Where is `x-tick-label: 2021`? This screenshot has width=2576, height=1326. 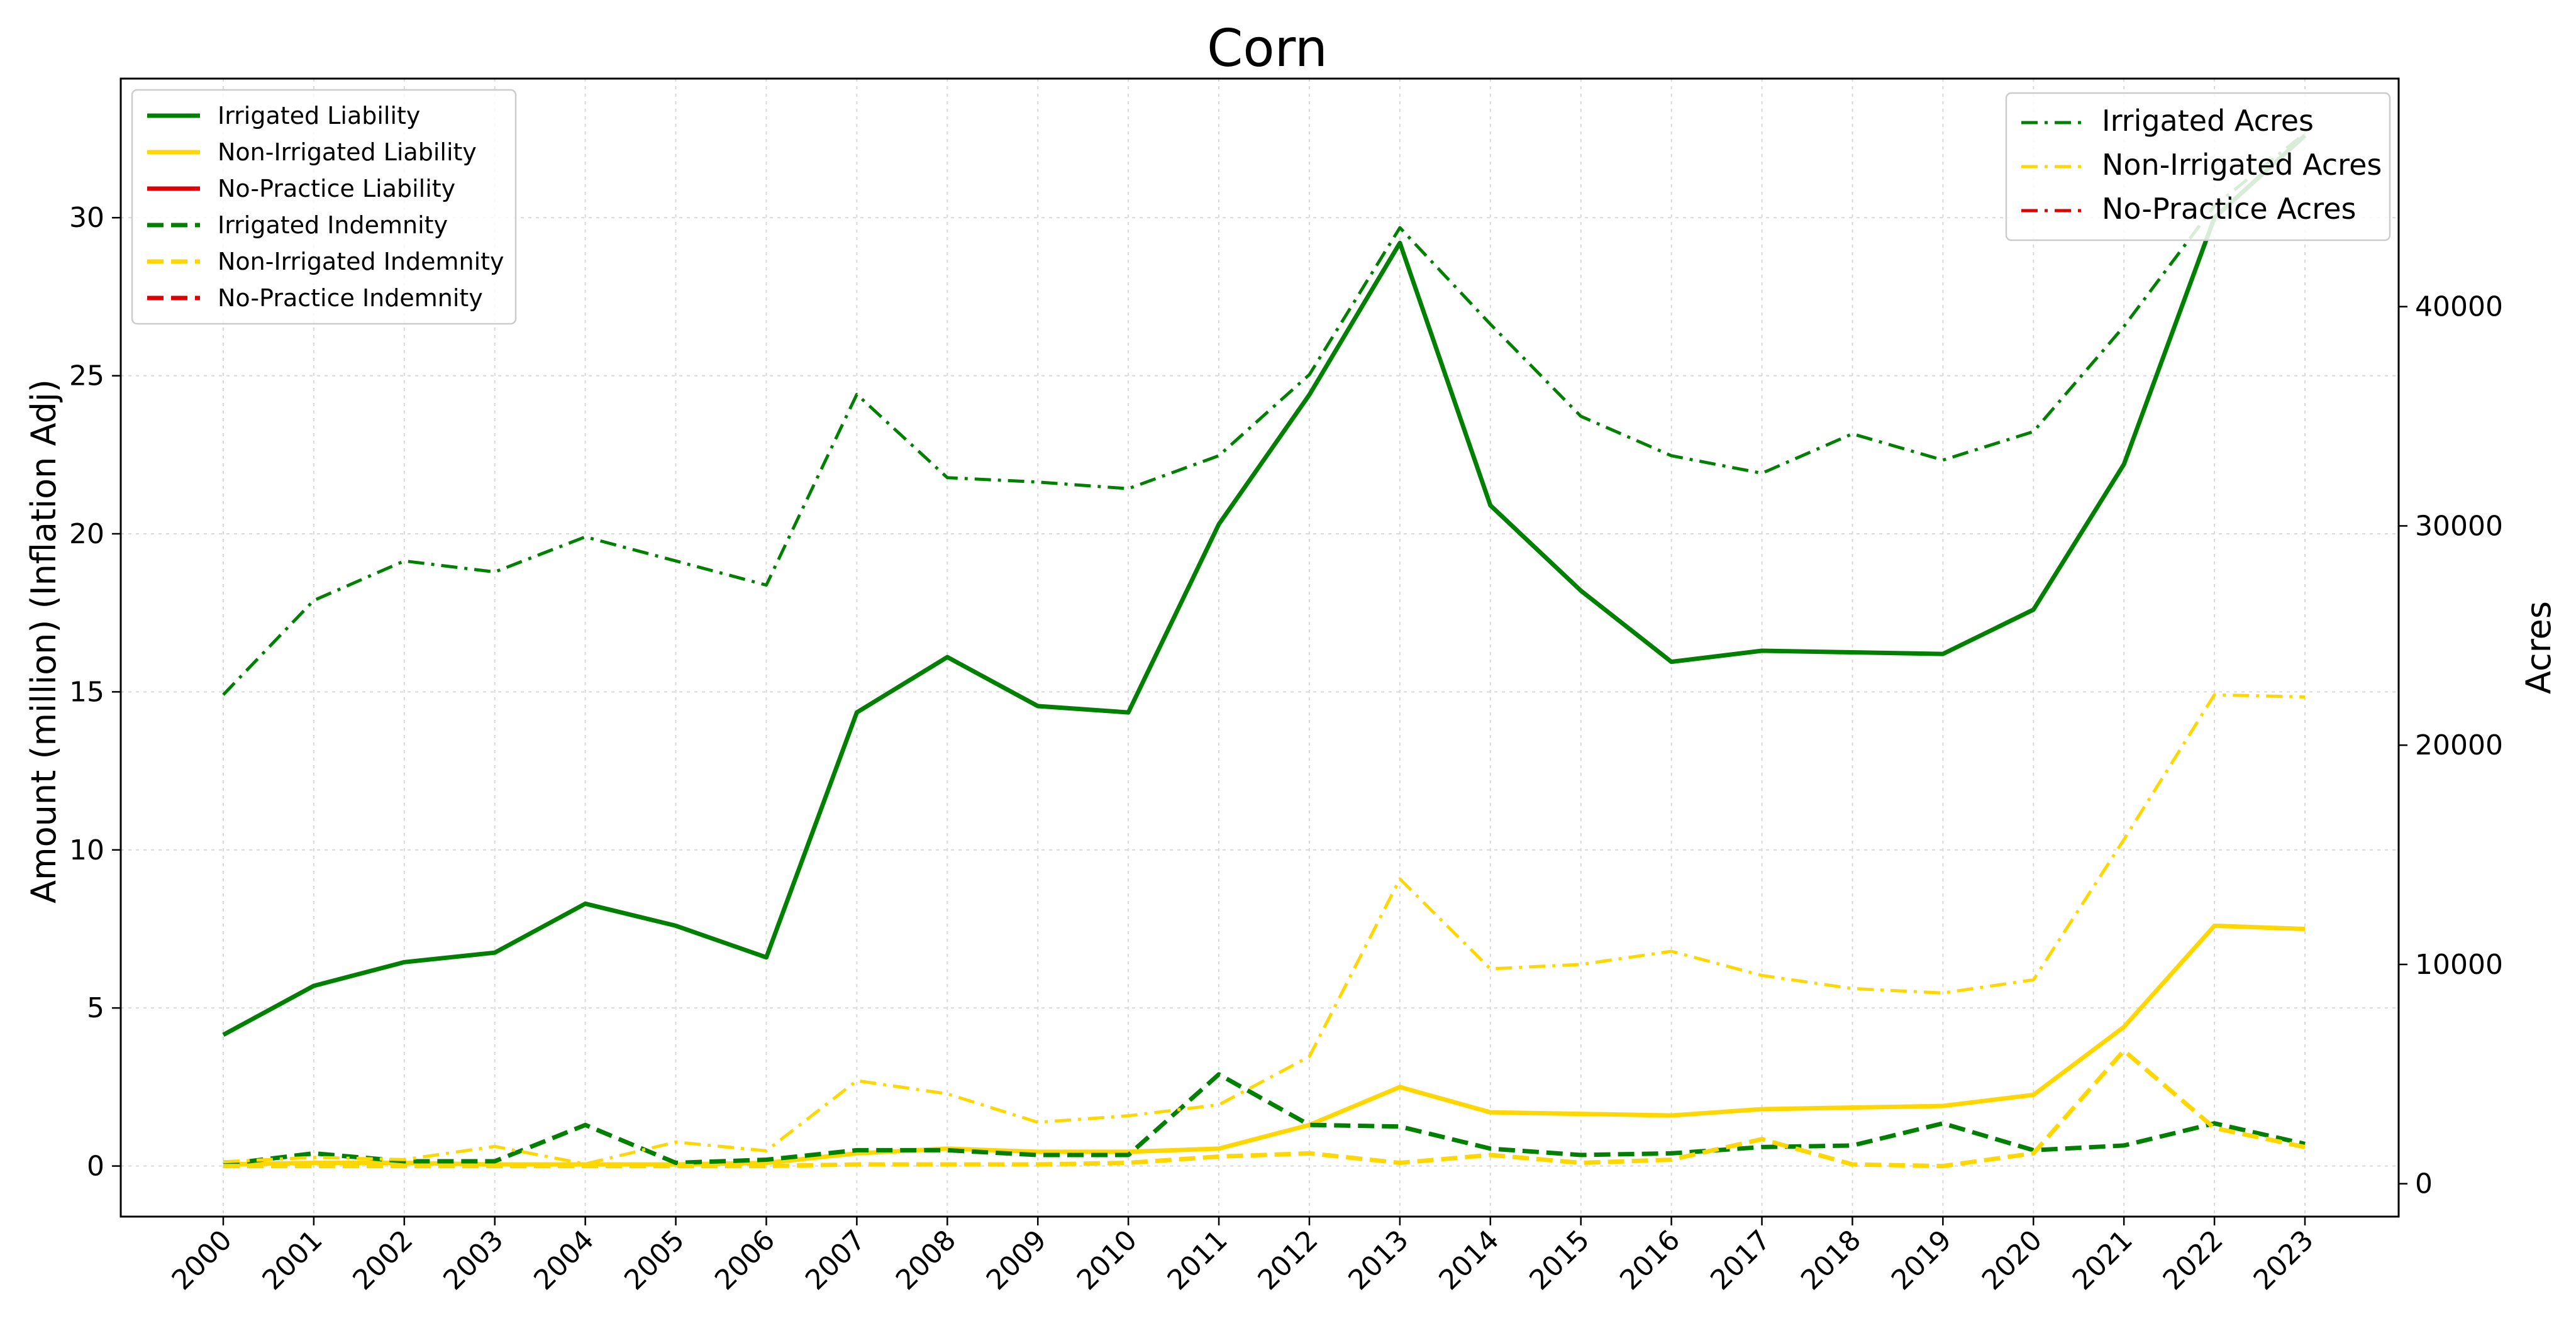
x-tick-label: 2021 is located at coordinates (2103, 1260).